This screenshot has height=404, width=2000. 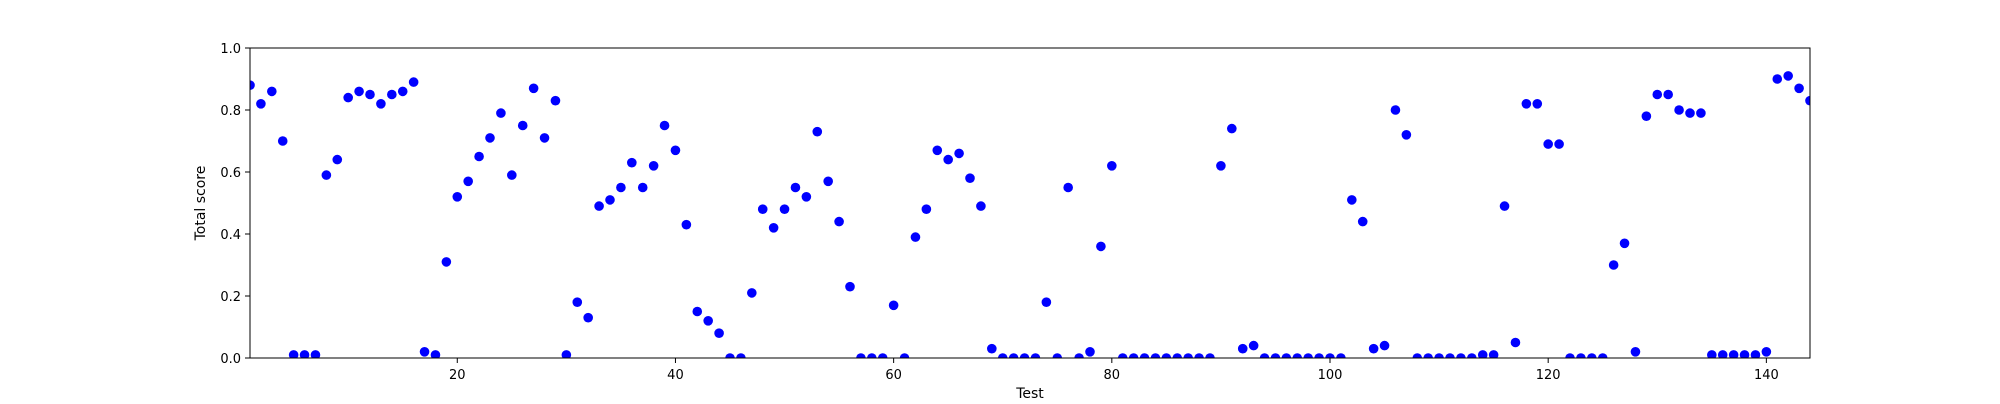 I want to click on x-axis-label: Test, so click(x=1029, y=393).